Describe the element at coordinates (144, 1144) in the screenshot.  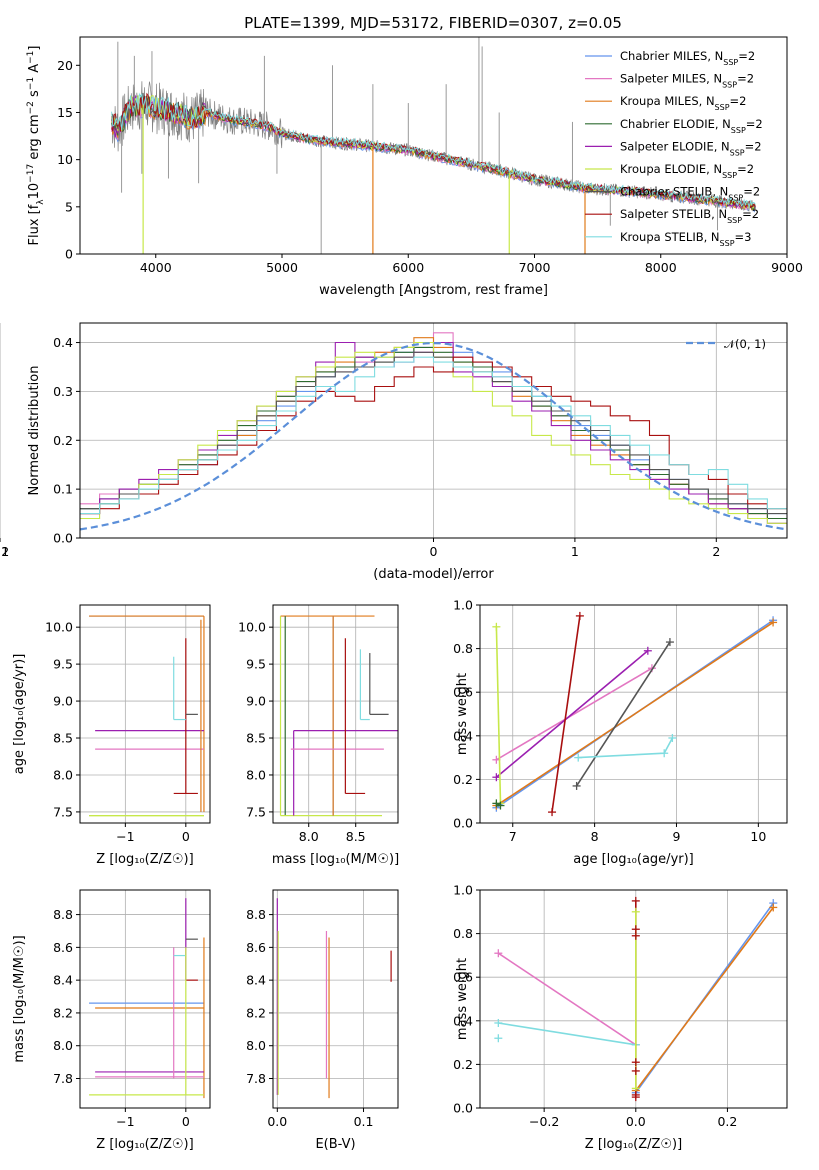
I see `x-axis-label: Z [log₁₀(Z/Z☉)]` at that location.